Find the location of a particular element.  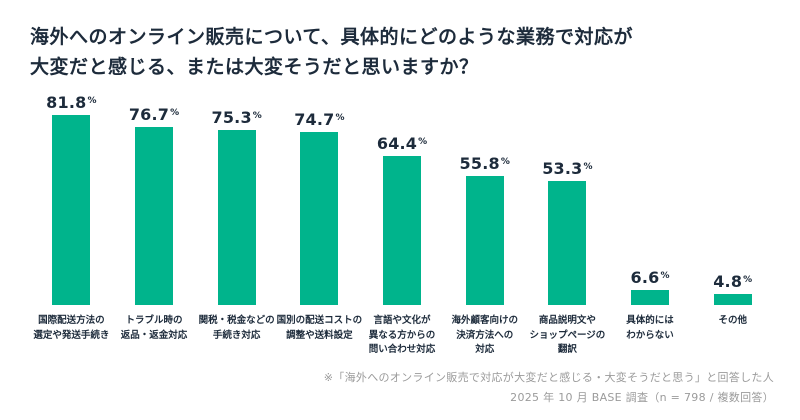

bar-stack: 64.4% is located at coordinates (402, 197).